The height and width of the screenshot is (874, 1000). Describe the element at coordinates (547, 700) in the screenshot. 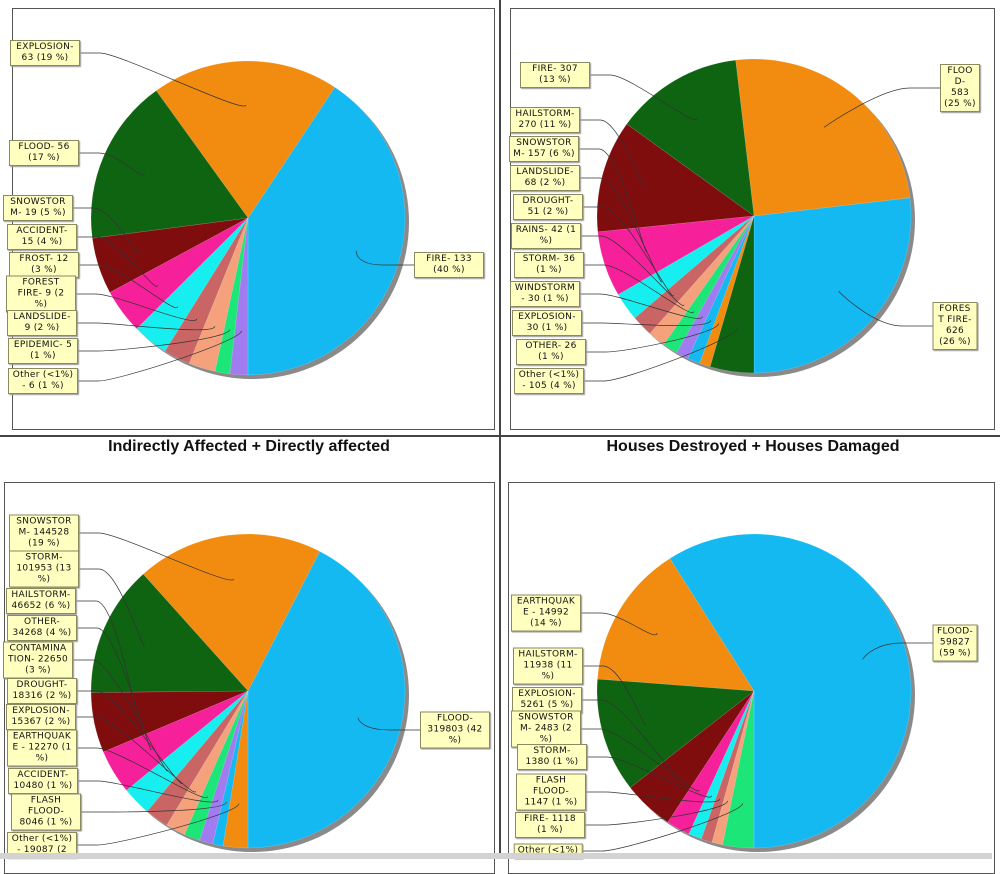

I see `slice-label: EXPLOSION- 5261 (5 %)` at that location.